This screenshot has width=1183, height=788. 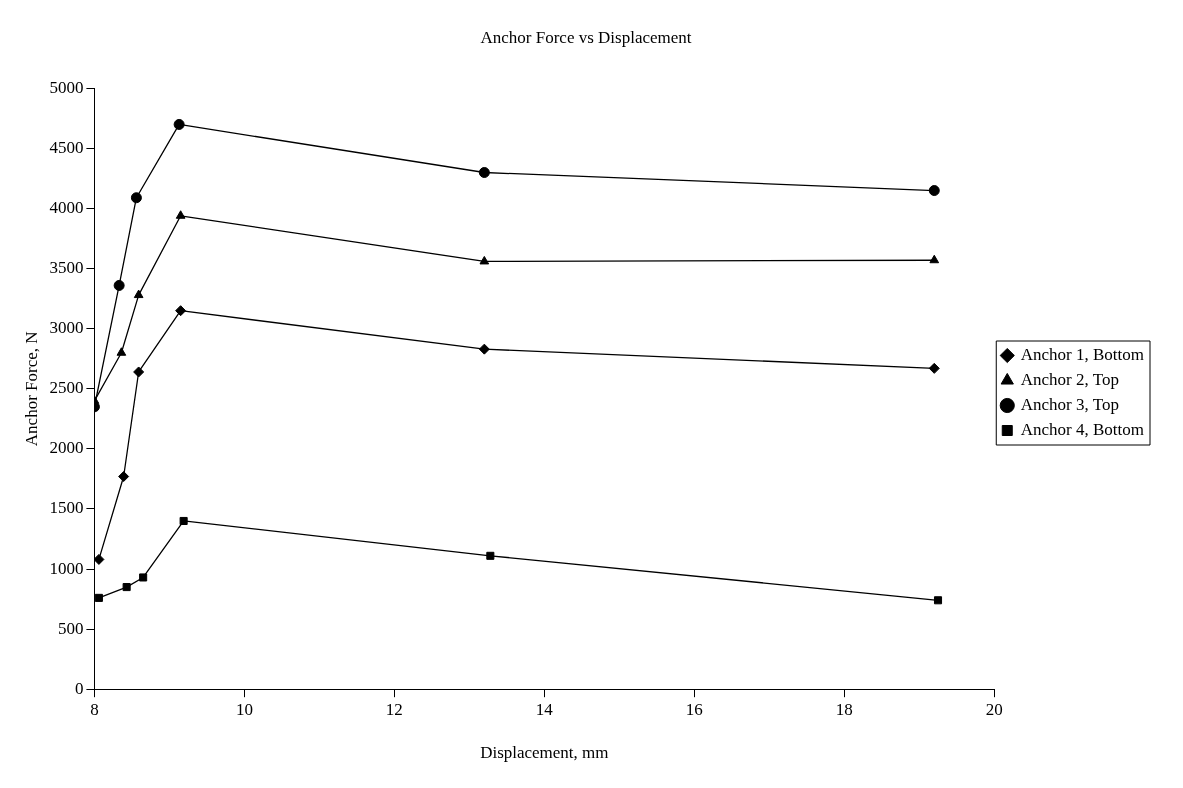 What do you see at coordinates (66, 87) in the screenshot?
I see `y-tick-label: 5000` at bounding box center [66, 87].